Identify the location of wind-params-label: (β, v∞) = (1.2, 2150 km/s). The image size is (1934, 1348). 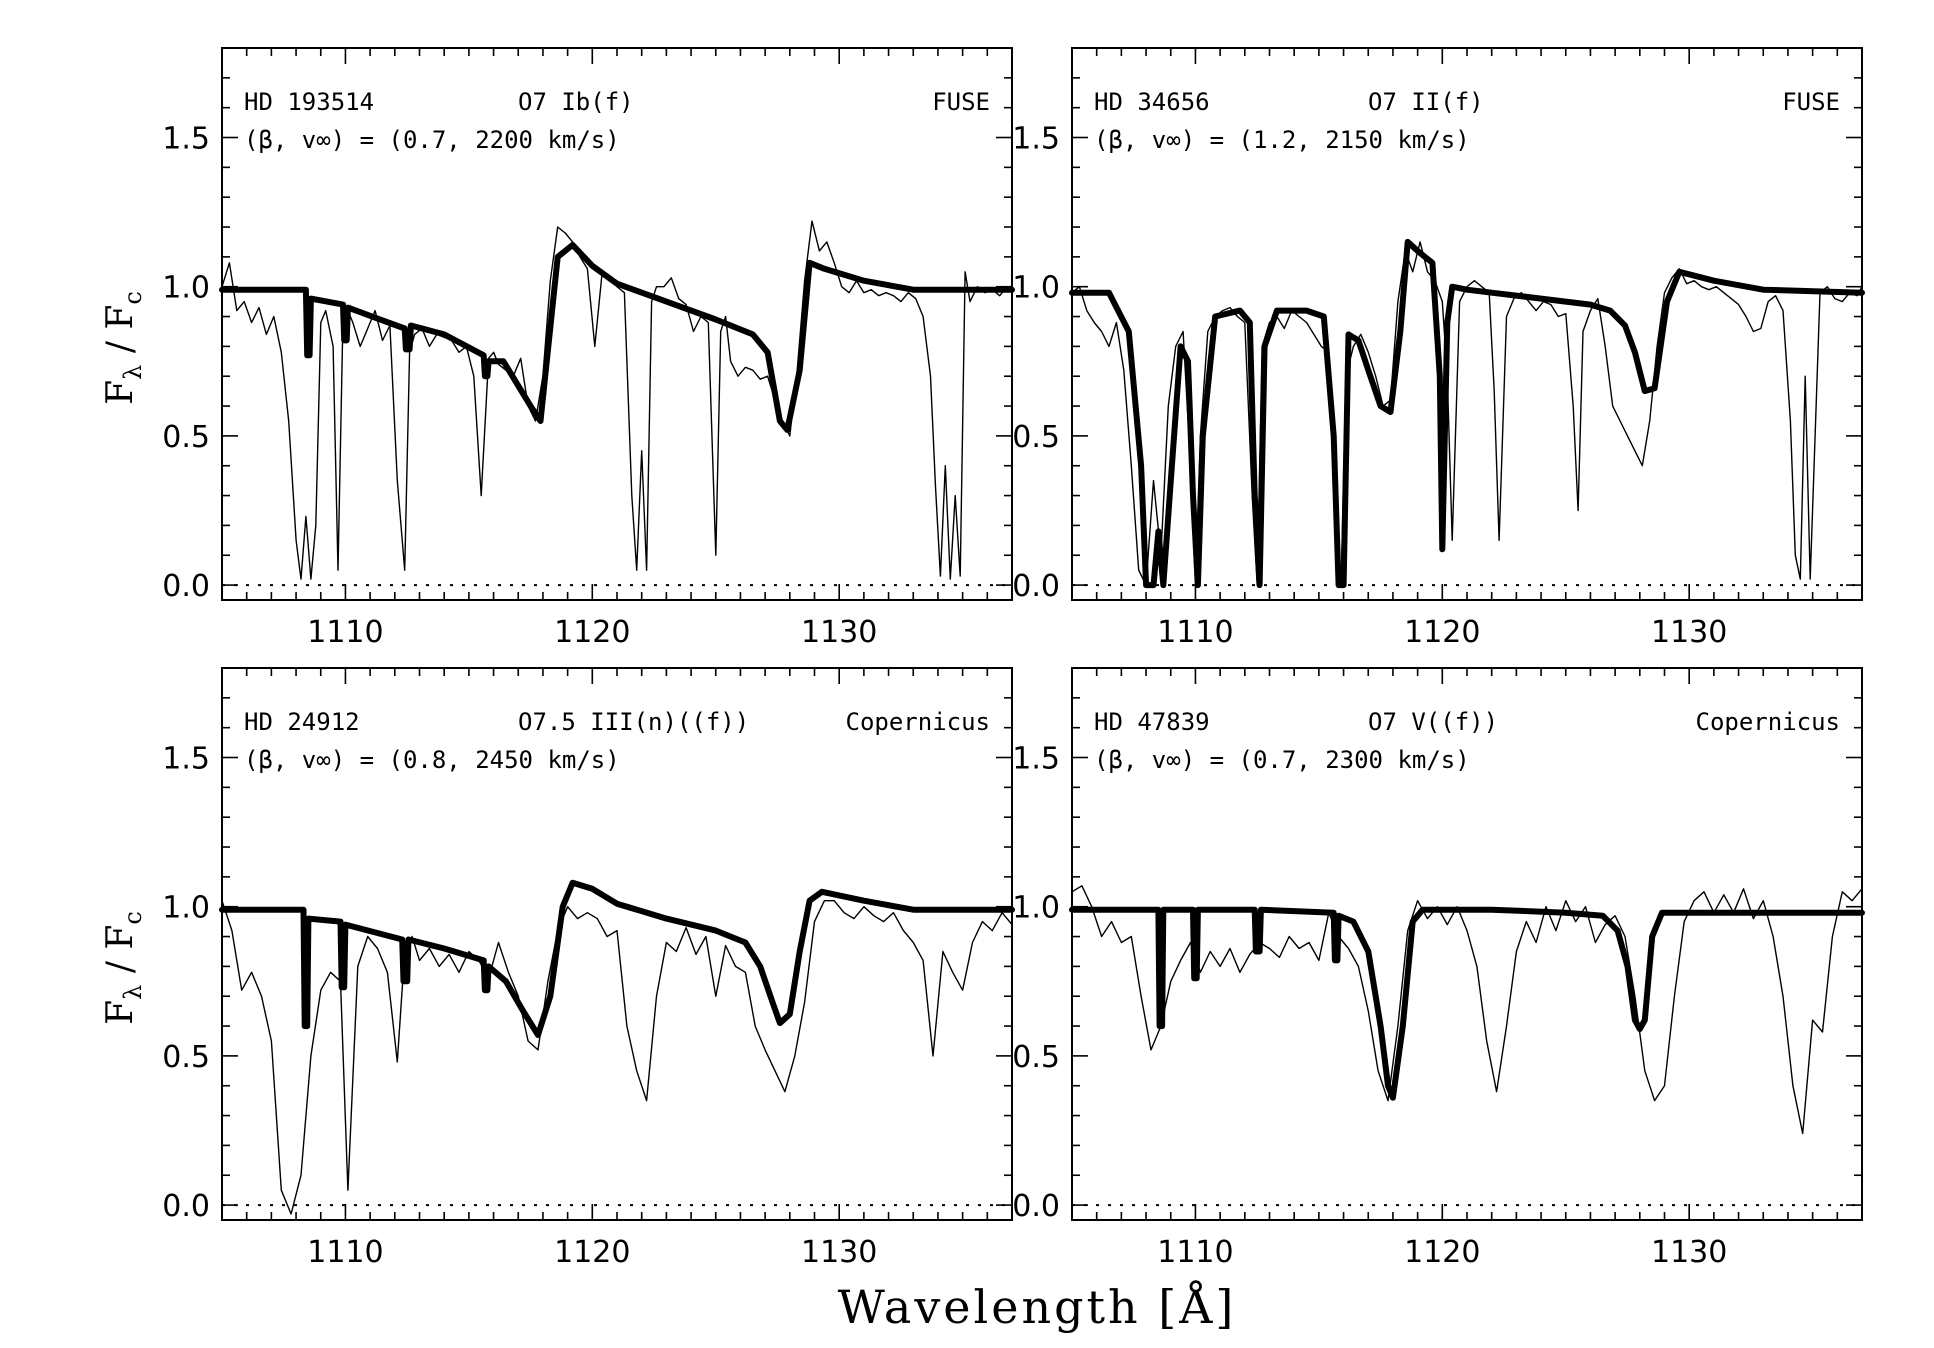
(1282, 140).